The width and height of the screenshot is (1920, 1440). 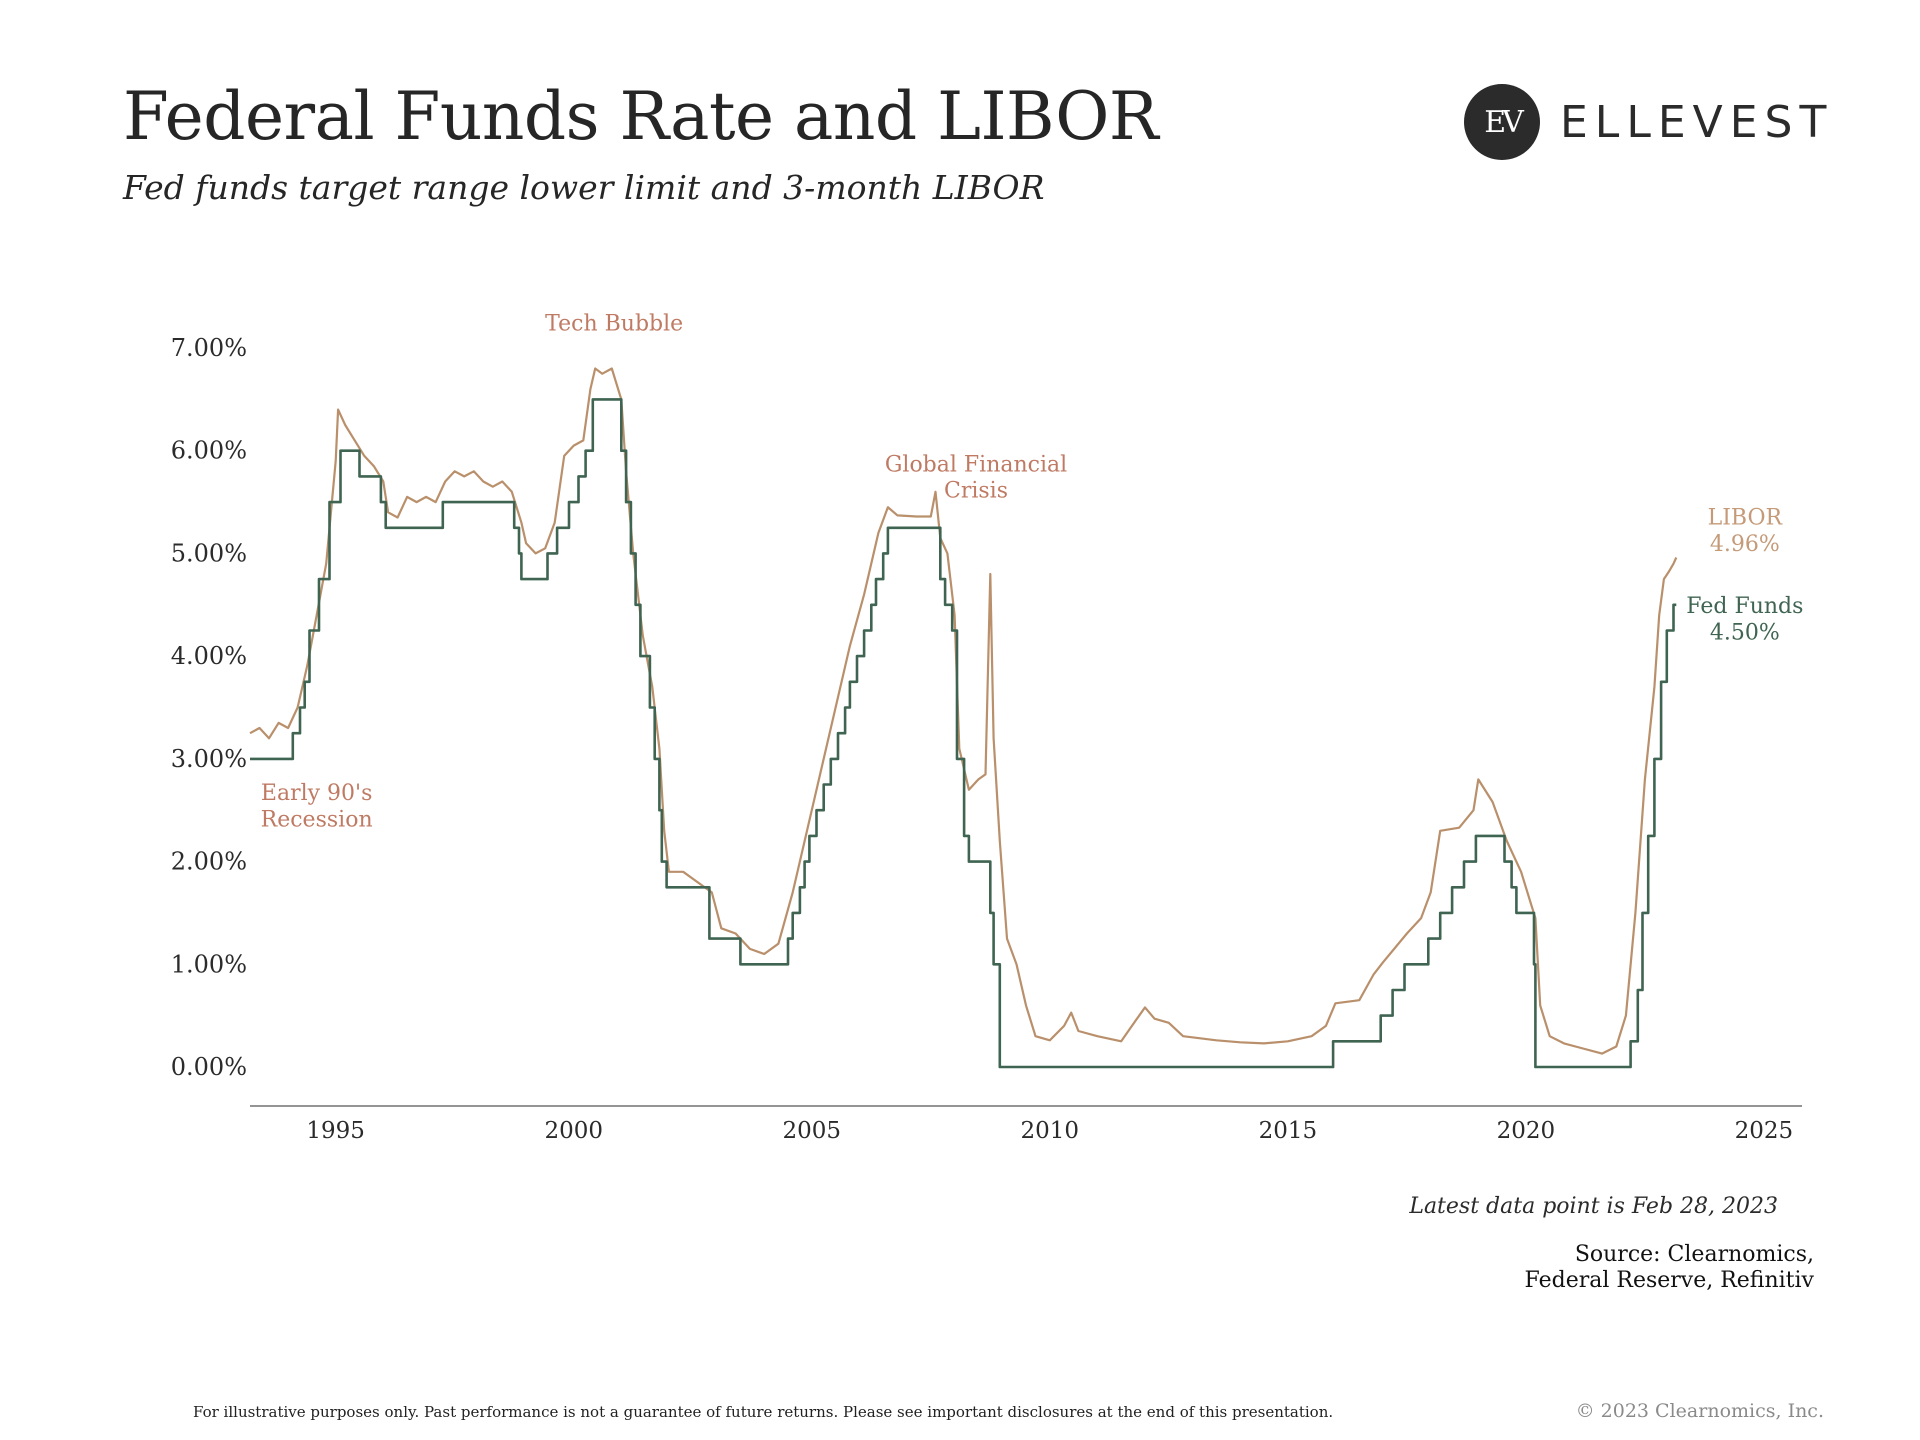 I want to click on chart-title: Federal Funds Rate and LIBOR, so click(x=641, y=116).